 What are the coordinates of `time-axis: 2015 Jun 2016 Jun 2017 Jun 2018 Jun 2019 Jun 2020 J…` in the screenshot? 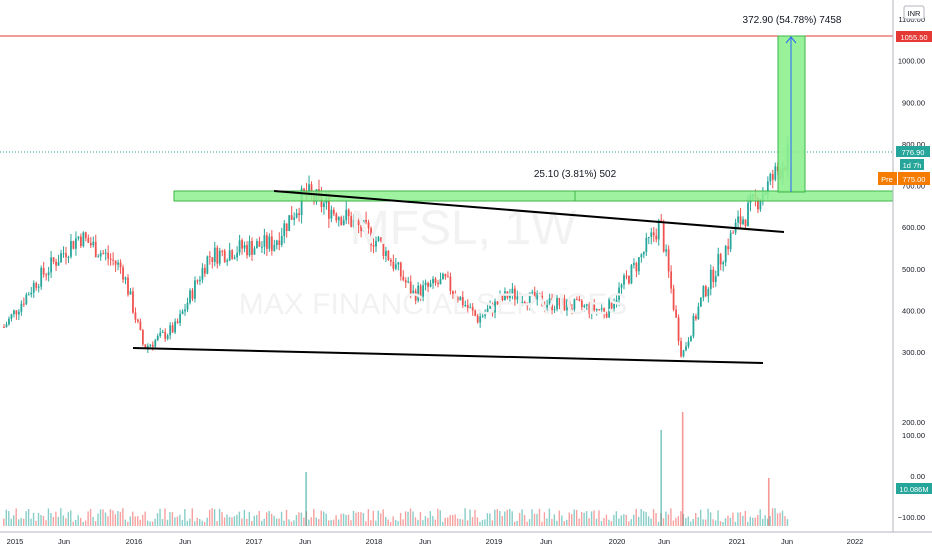 It's located at (466, 540).